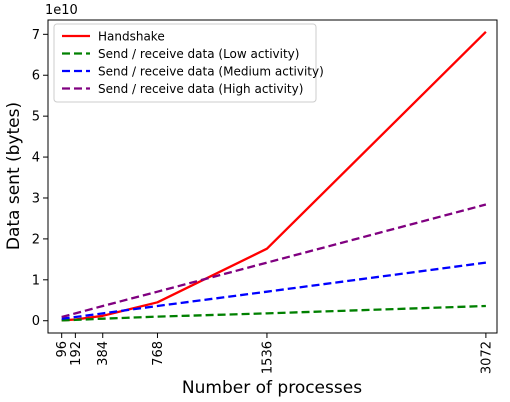 The image size is (510, 402). Describe the element at coordinates (36, 280) in the screenshot. I see `y-tick-label: 1` at that location.